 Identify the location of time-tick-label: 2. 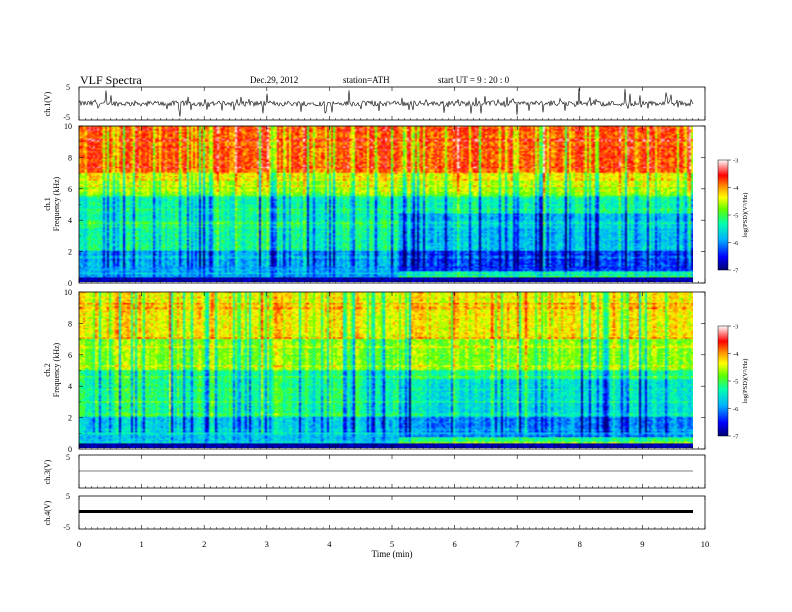
(204, 544).